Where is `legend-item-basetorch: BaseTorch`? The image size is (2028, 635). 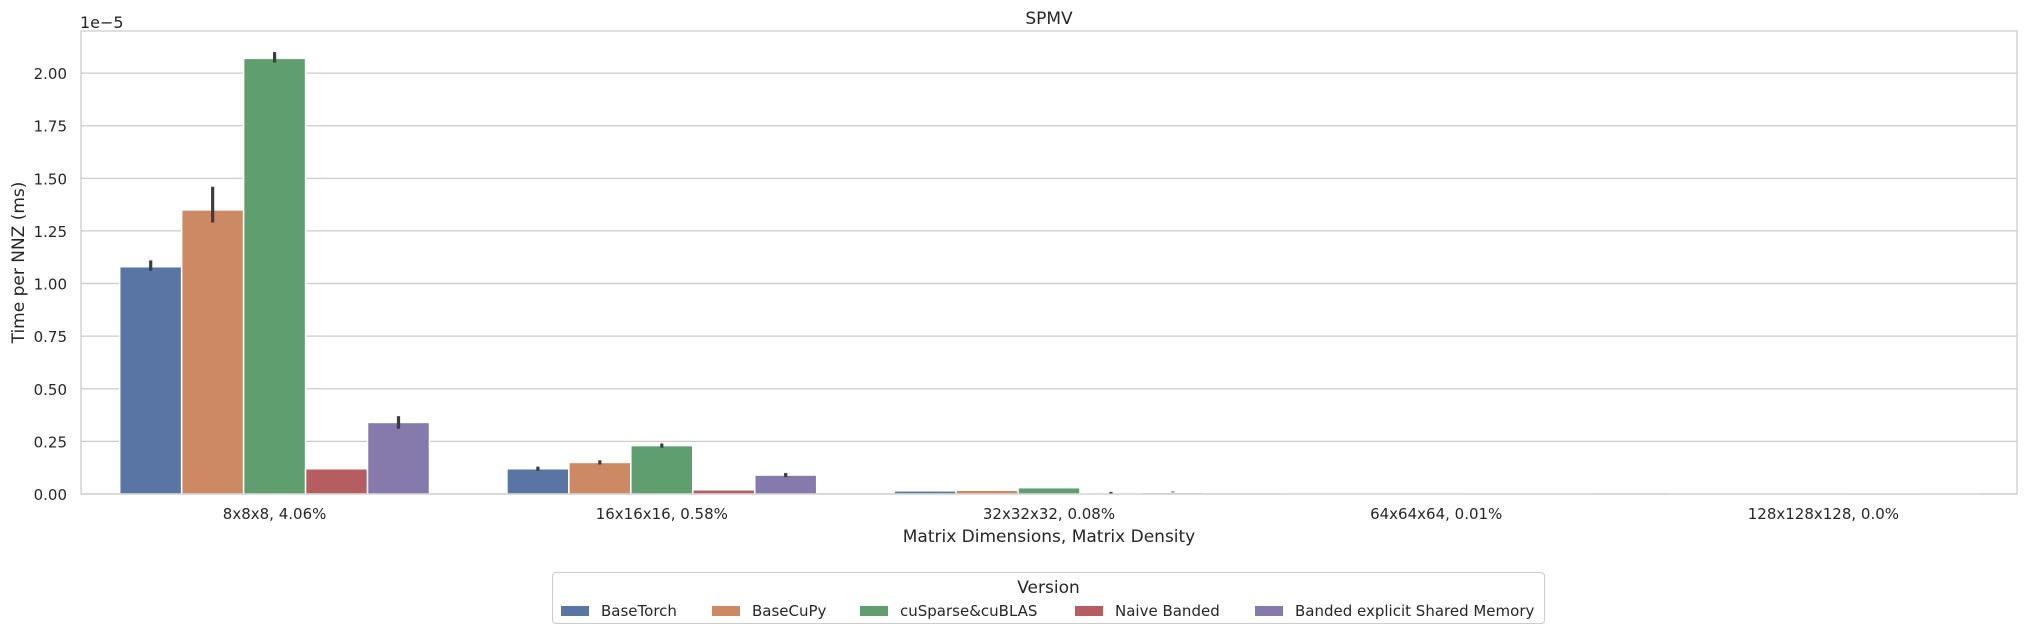 legend-item-basetorch: BaseTorch is located at coordinates (619, 611).